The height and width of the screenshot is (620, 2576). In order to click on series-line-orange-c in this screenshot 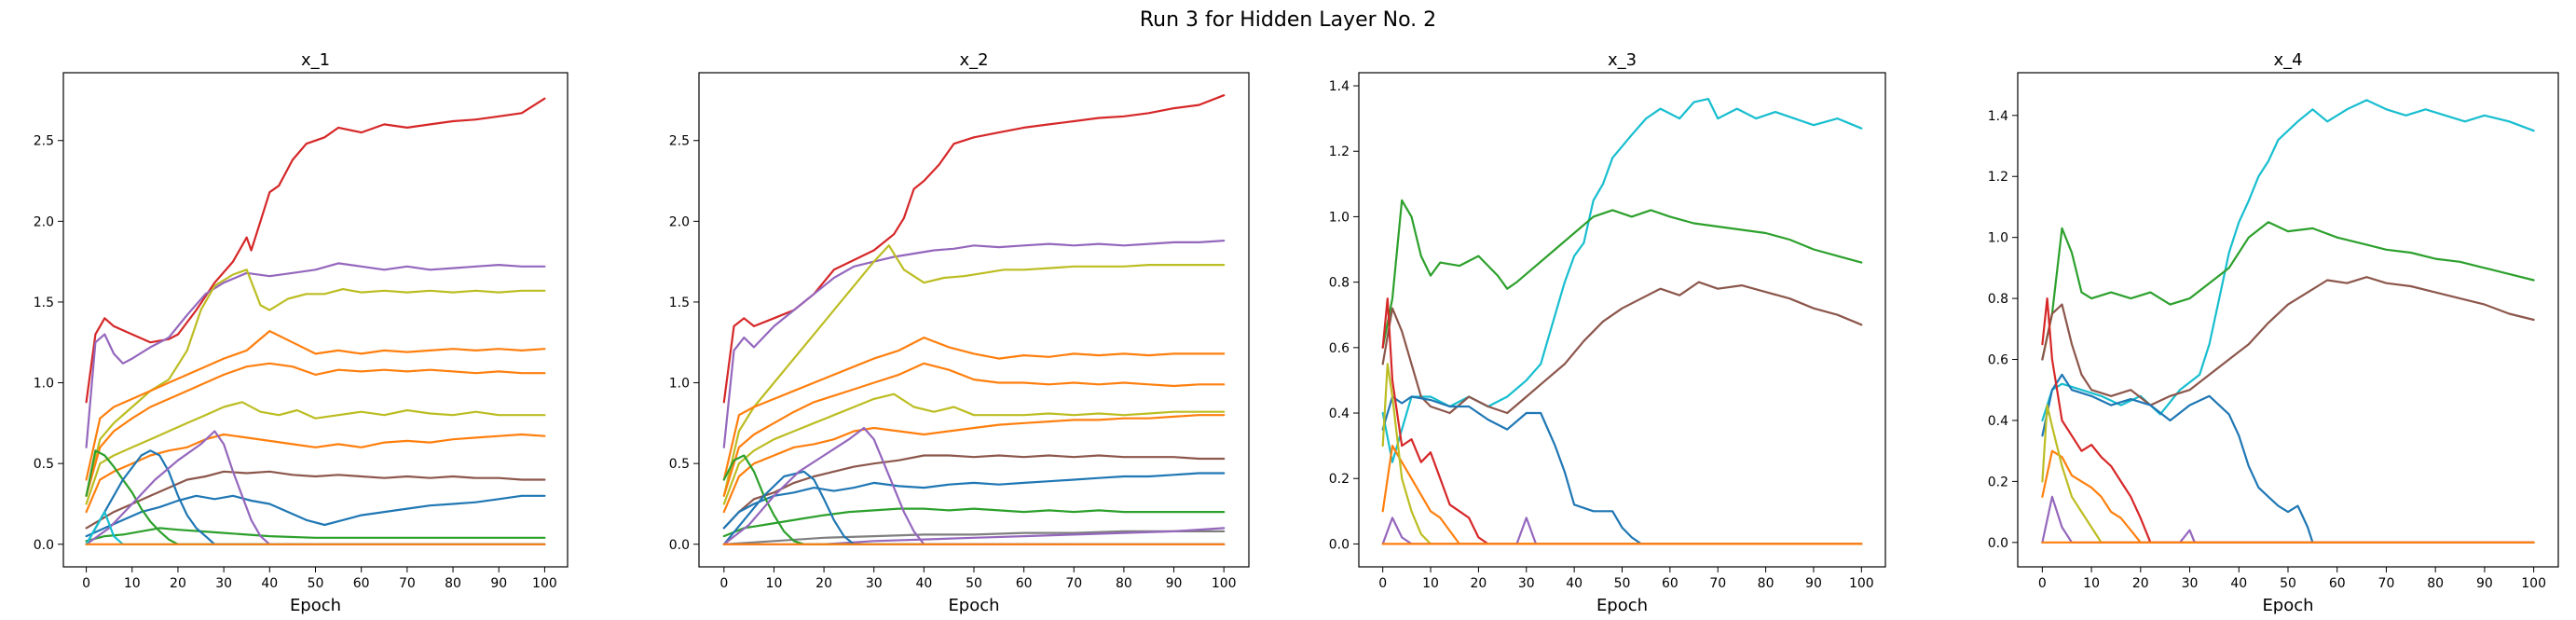, I will do `click(974, 464)`.